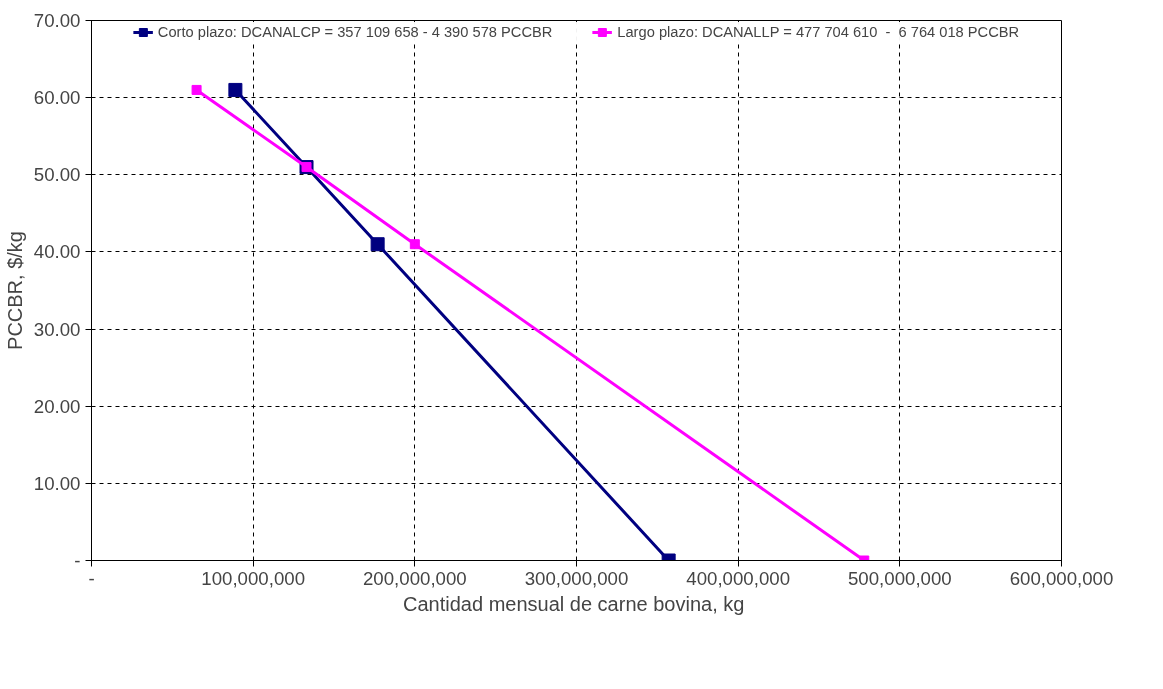 The height and width of the screenshot is (689, 1163). What do you see at coordinates (57, 406) in the screenshot?
I see `y-tick-label: 20.00` at bounding box center [57, 406].